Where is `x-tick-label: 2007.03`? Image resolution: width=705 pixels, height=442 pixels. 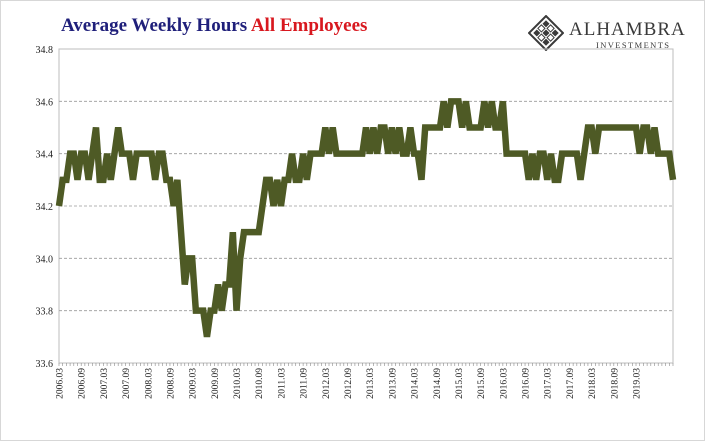
x-tick-label: 2007.03 is located at coordinates (105, 383).